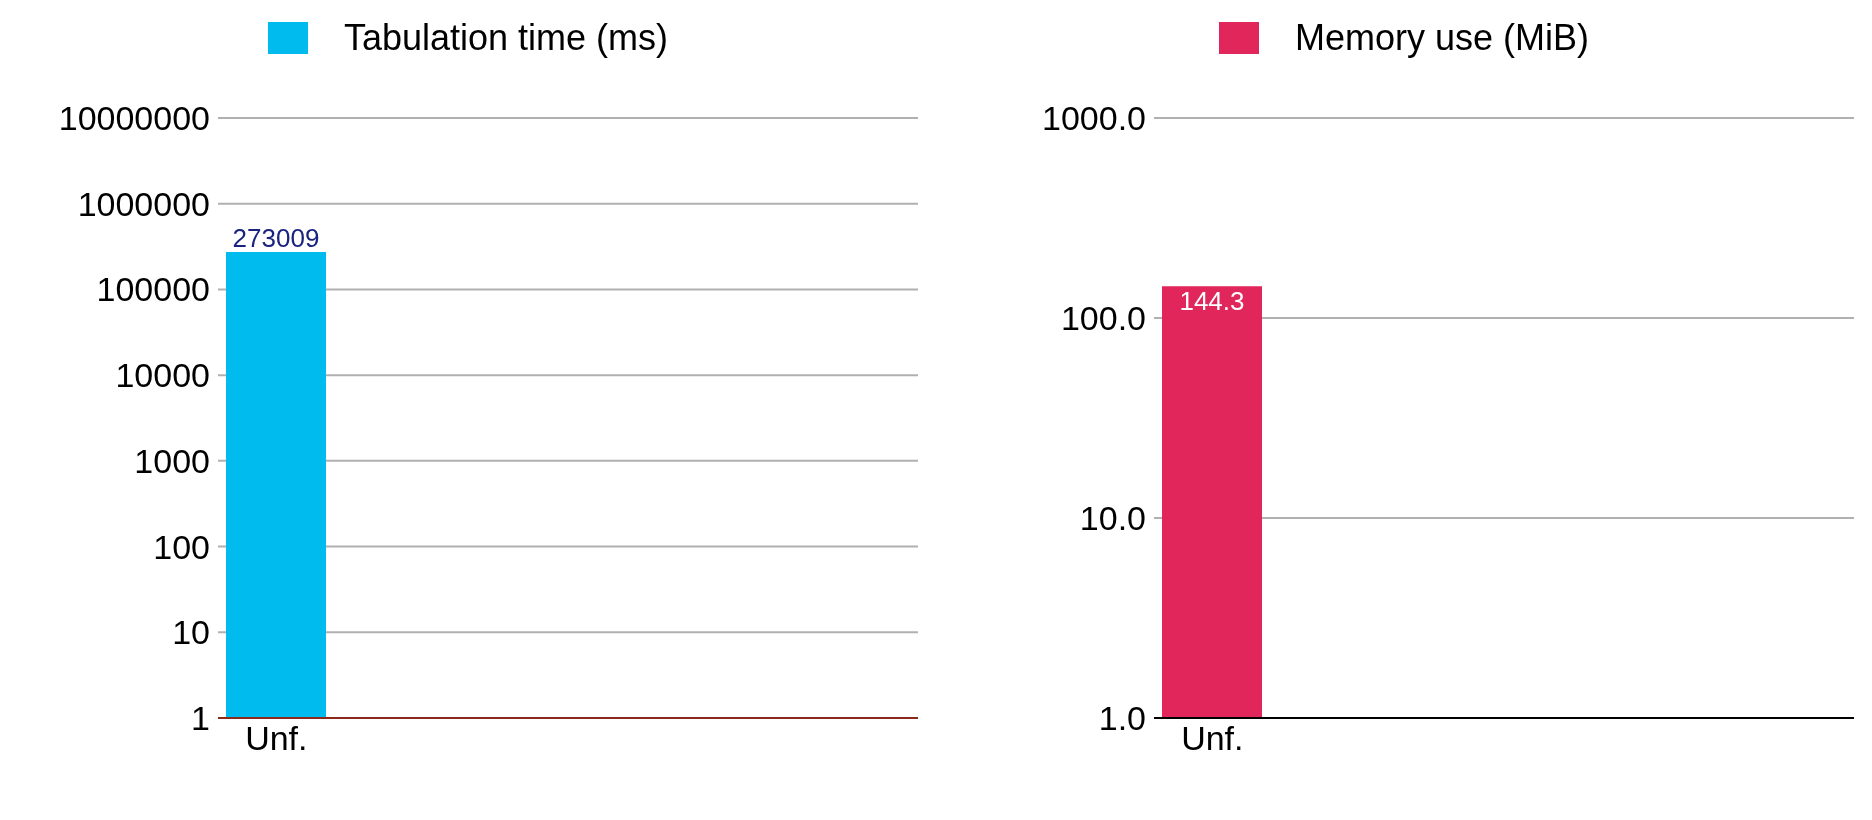 This screenshot has width=1872, height=820. What do you see at coordinates (162, 375) in the screenshot?
I see `y-tick-label: 10000` at bounding box center [162, 375].